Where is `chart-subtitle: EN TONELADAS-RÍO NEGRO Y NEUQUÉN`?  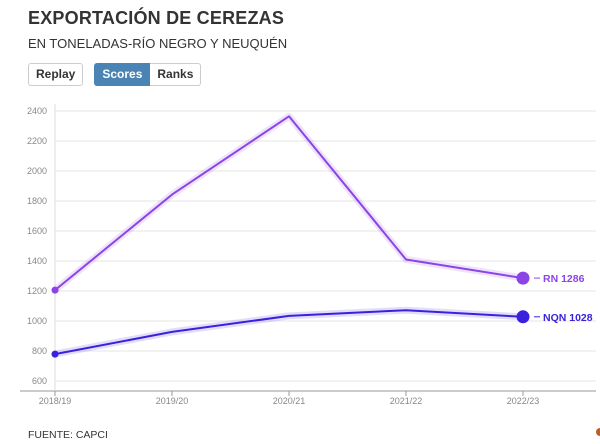 chart-subtitle: EN TONELADAS-RÍO NEGRO Y NEUQUÉN is located at coordinates (158, 43).